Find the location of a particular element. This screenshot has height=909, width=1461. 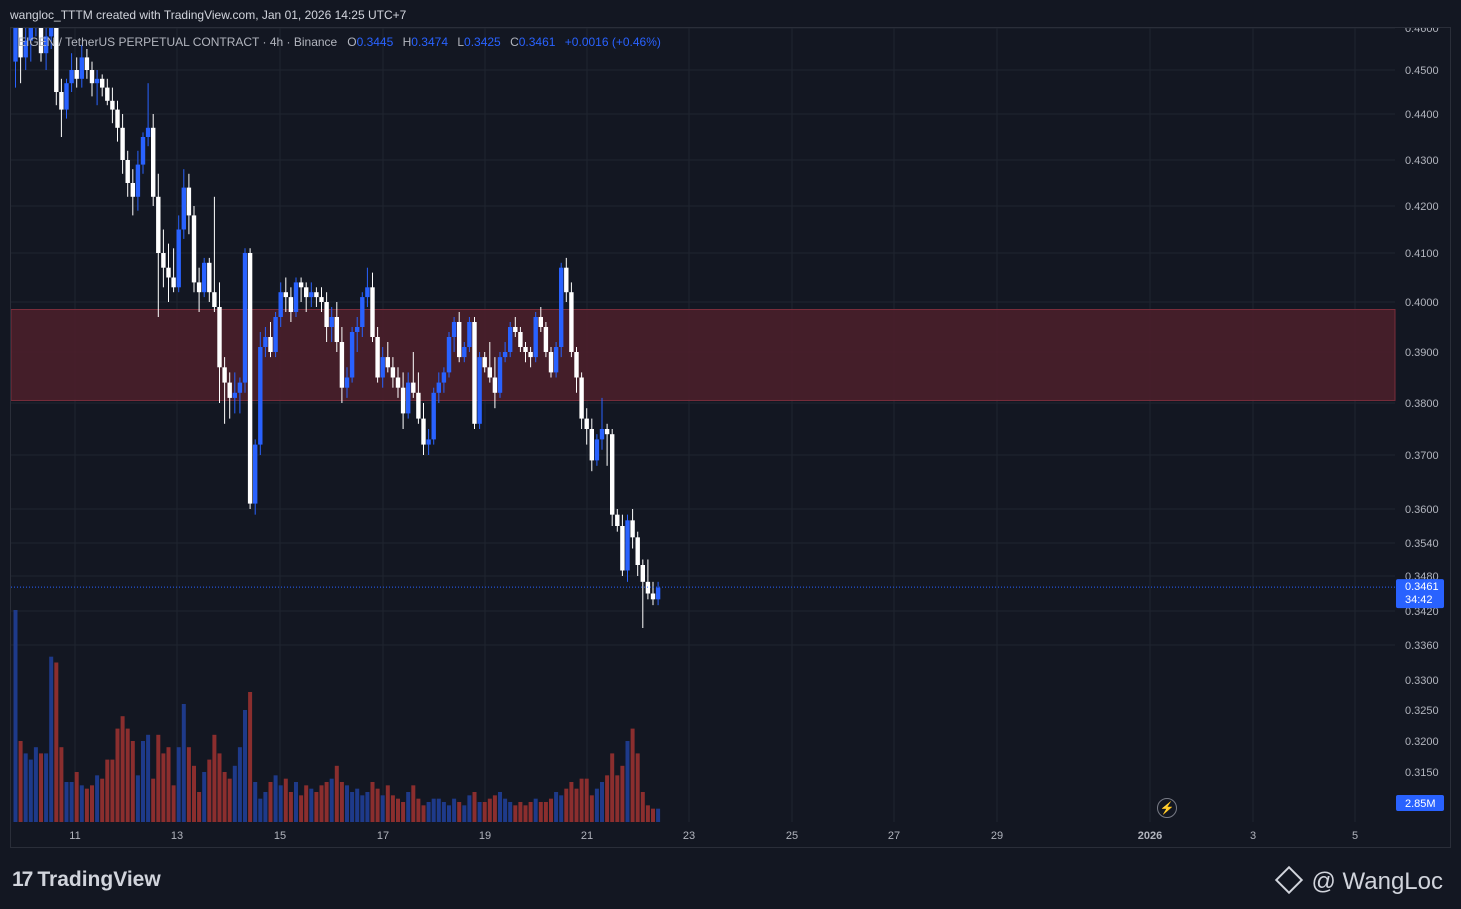

change-value: +0.0016 (+0.46%) is located at coordinates (612, 42).